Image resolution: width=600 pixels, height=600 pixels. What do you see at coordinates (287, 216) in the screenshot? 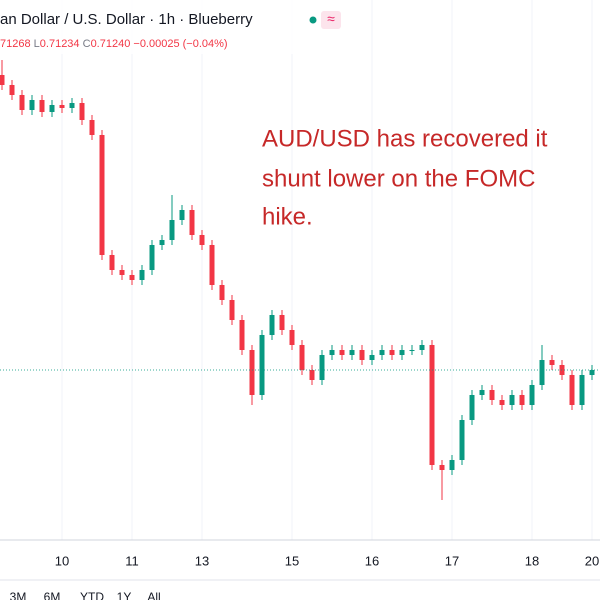
I see `annotation: hike.` at bounding box center [287, 216].